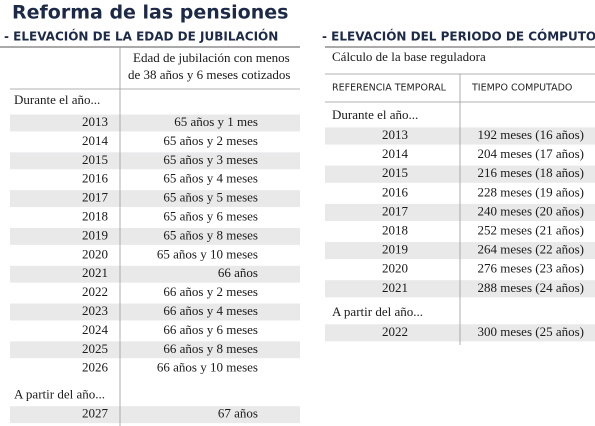 The height and width of the screenshot is (426, 595). I want to click on column-header: Edad de jubilación con menos, so click(211, 57).